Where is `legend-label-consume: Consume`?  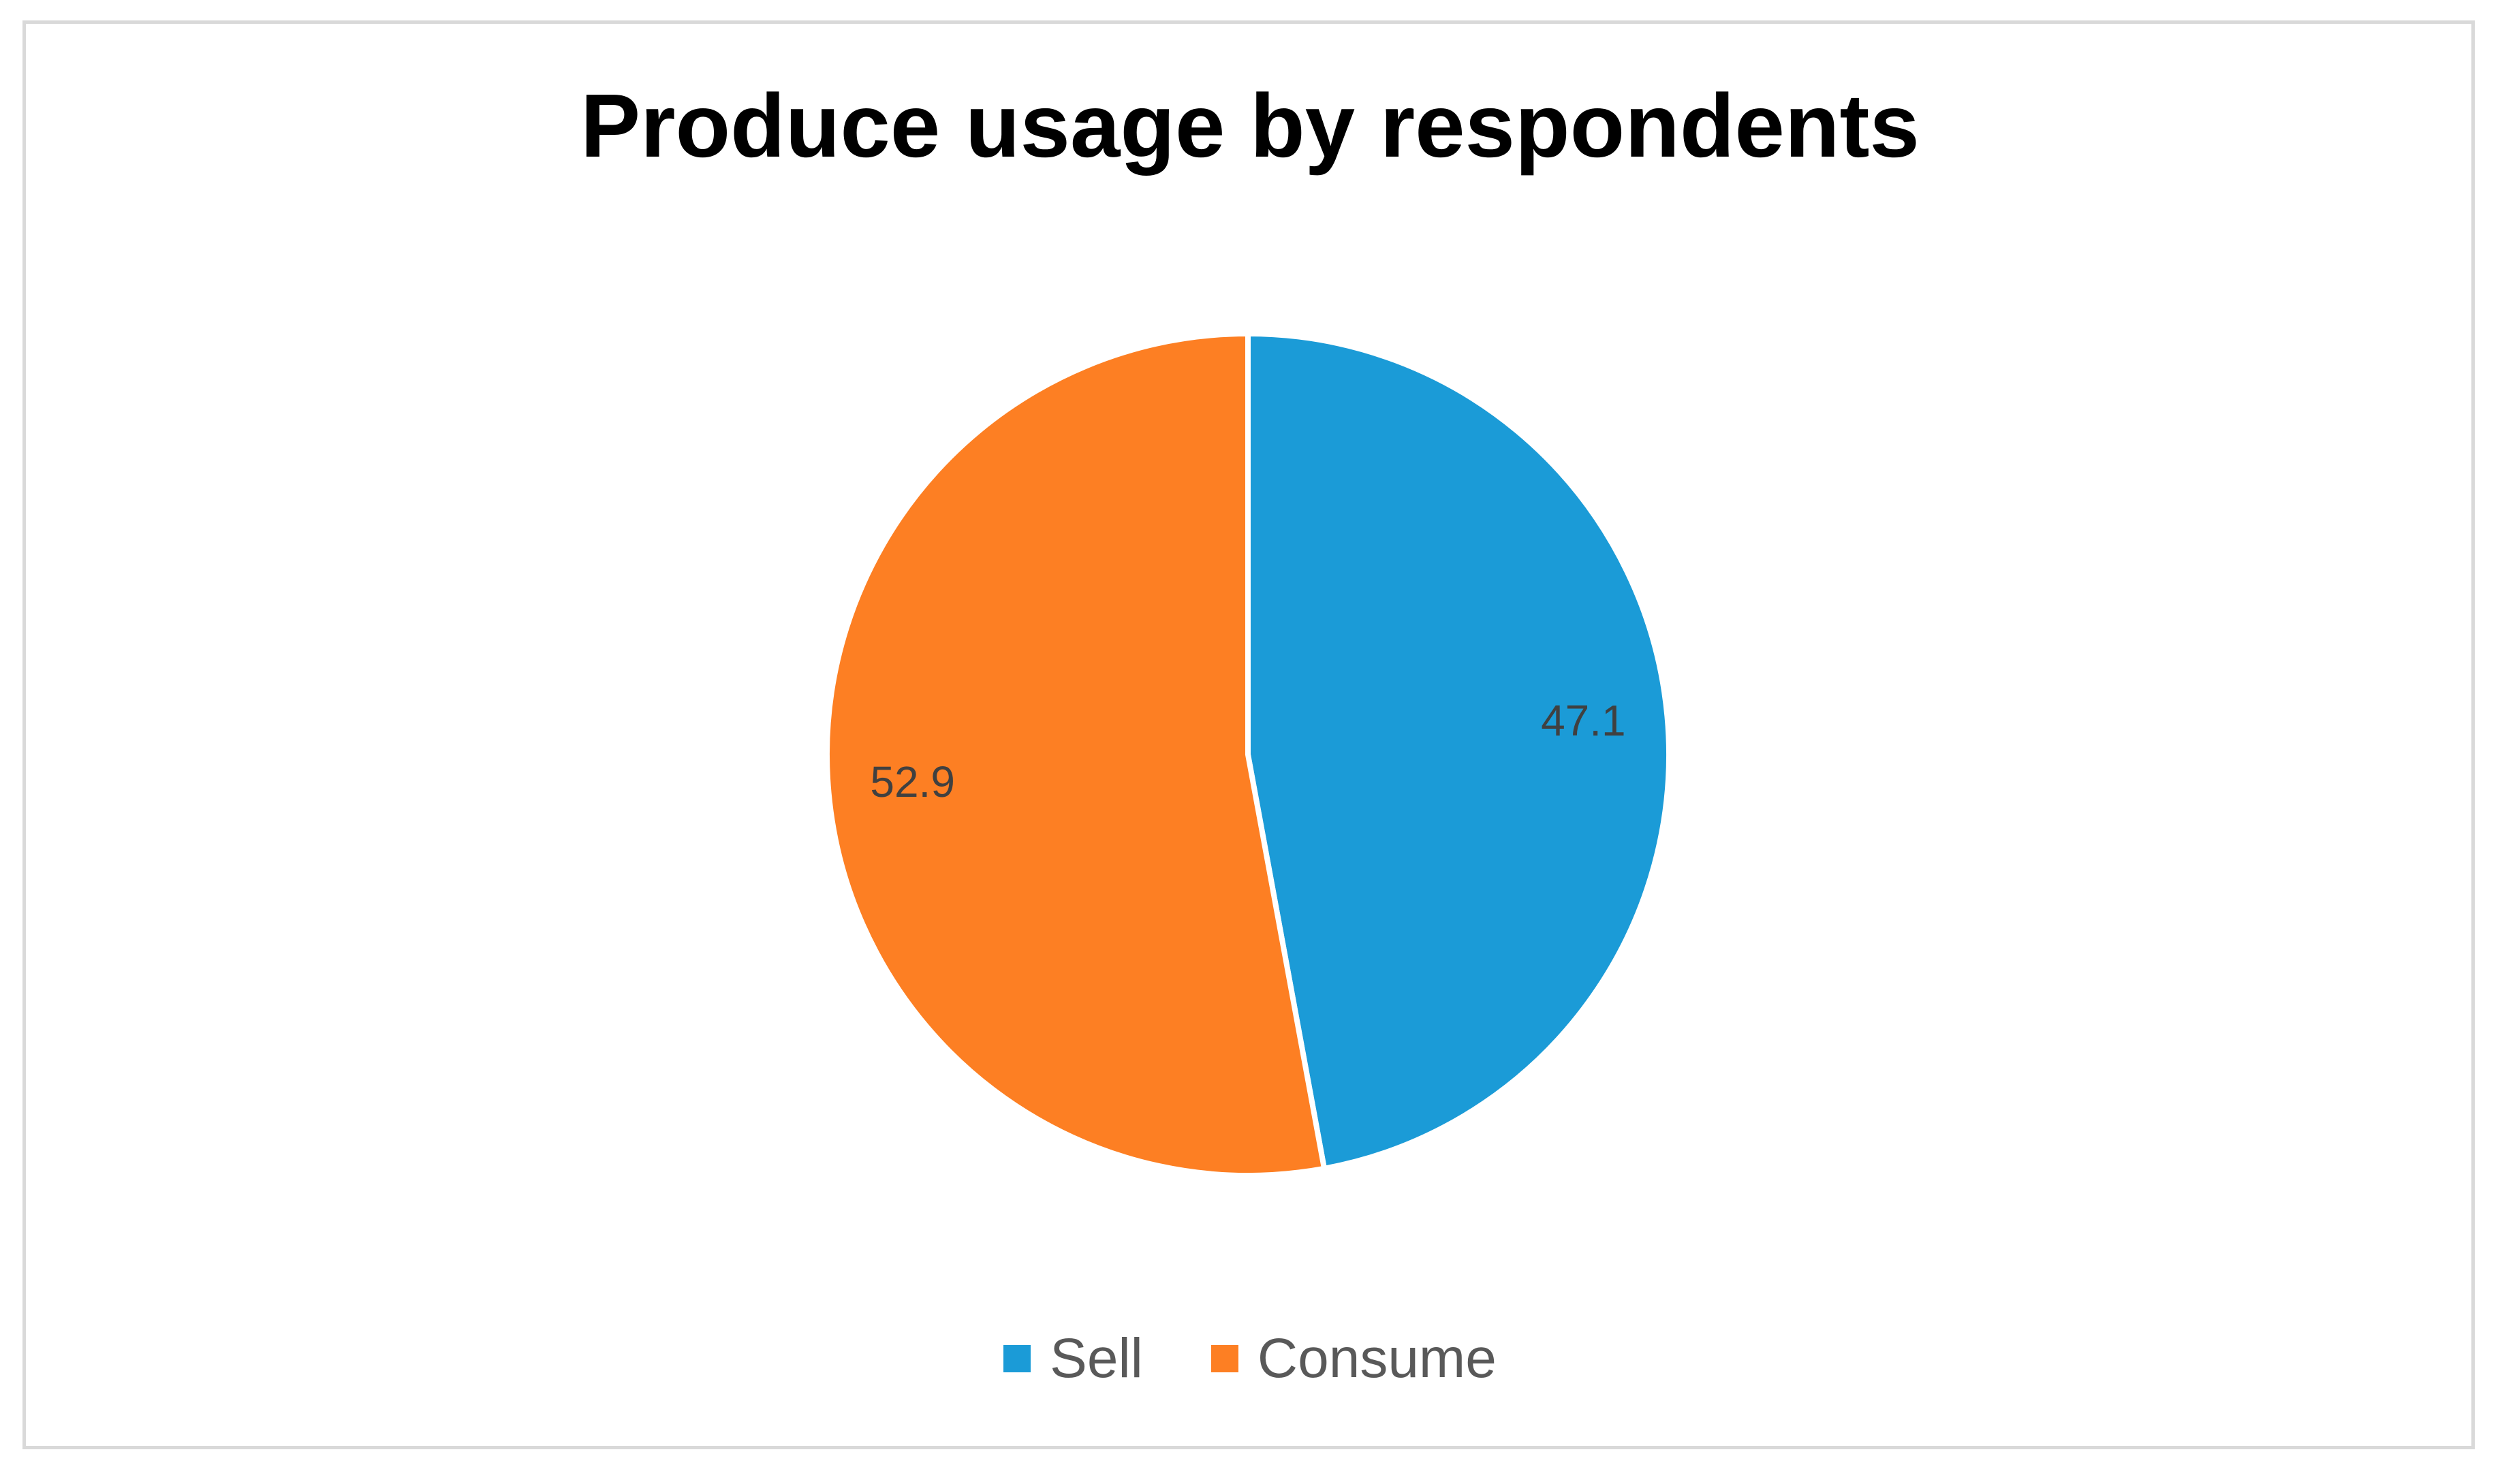
legend-label-consume: Consume is located at coordinates (1377, 1358).